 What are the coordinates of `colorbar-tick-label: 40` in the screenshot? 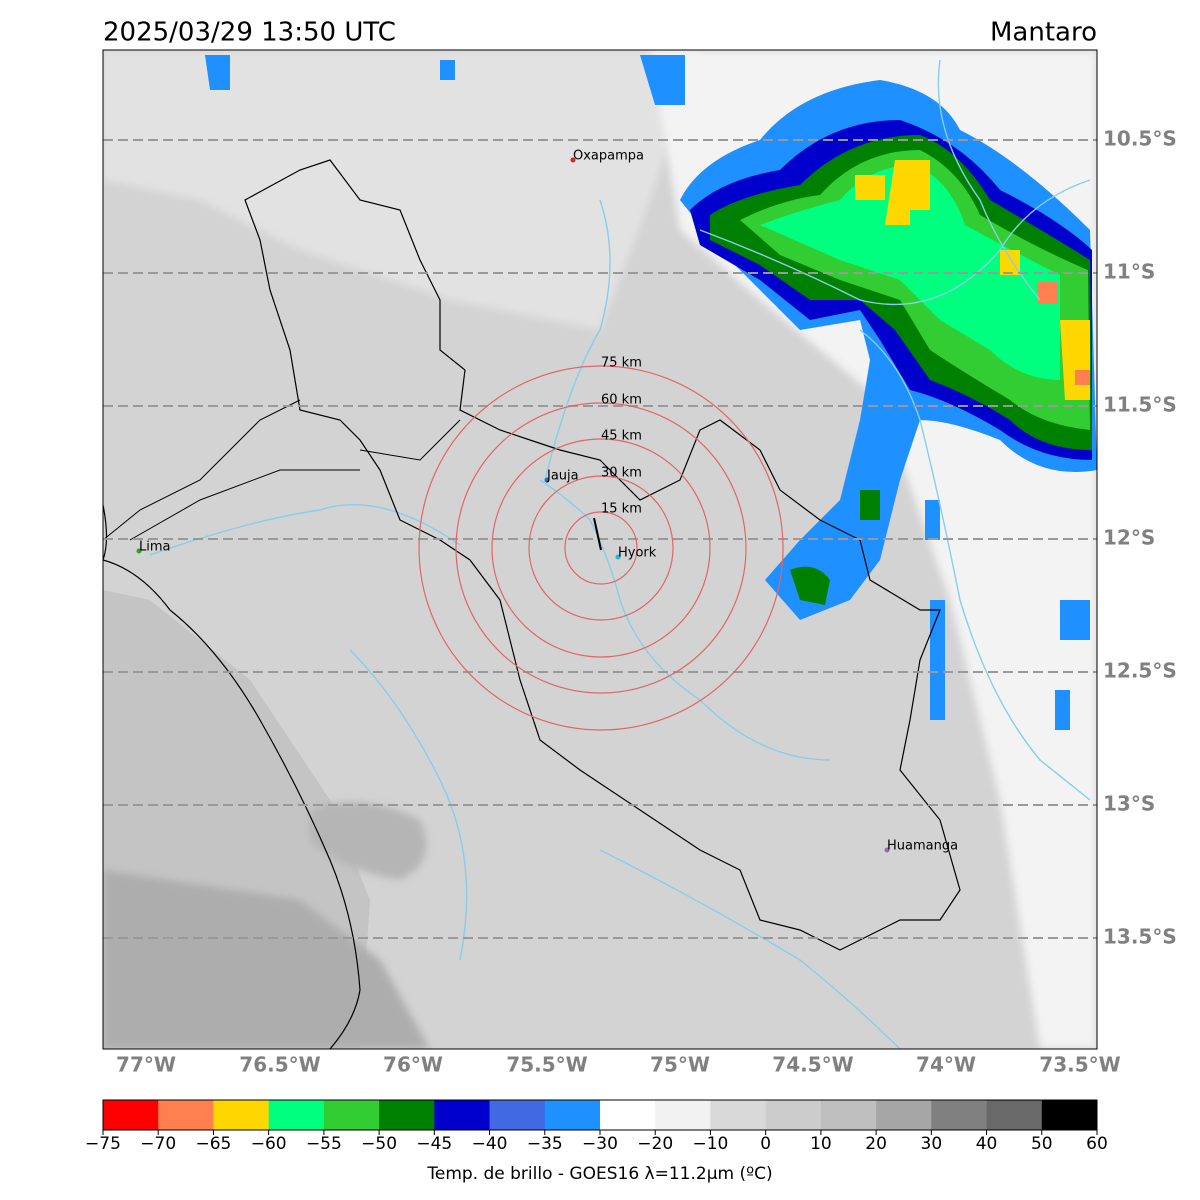 It's located at (987, 1144).